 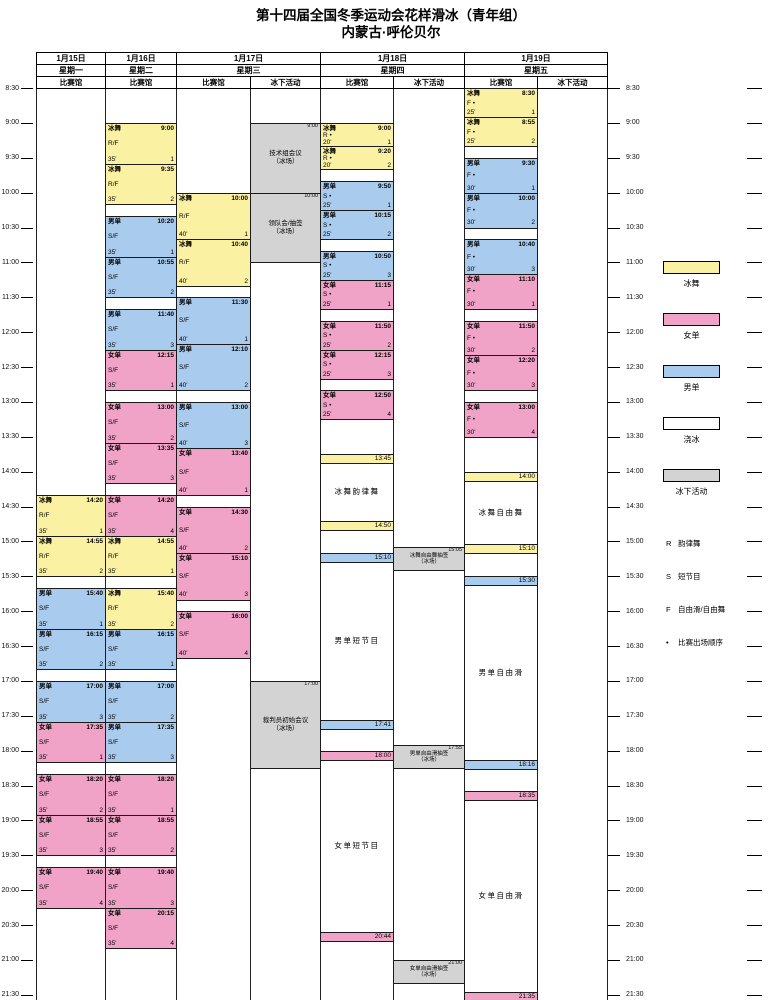 I want to click on meeting-start-time: 9:00, so click(x=312, y=125).